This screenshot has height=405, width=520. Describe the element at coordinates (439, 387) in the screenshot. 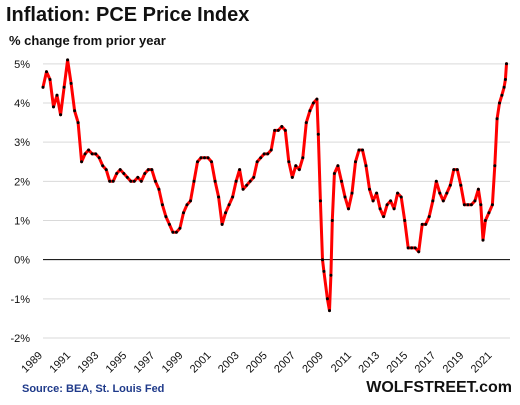

I see `watermark: WOLFSTREET.com` at that location.